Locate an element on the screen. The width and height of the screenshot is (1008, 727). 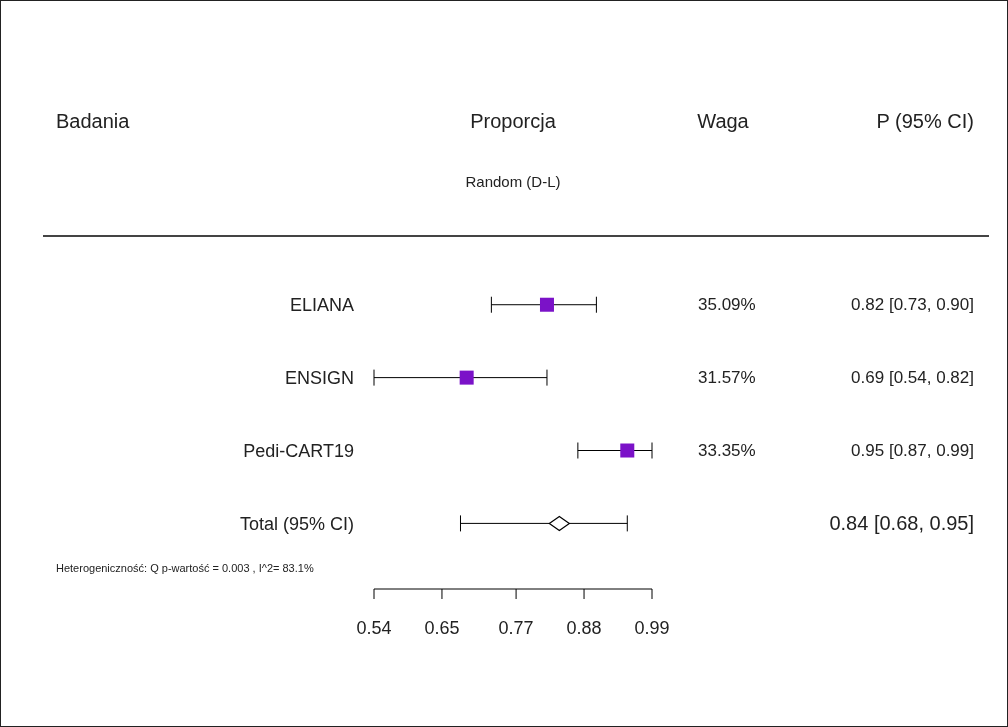
text: Badania is located at coordinates (93, 121).